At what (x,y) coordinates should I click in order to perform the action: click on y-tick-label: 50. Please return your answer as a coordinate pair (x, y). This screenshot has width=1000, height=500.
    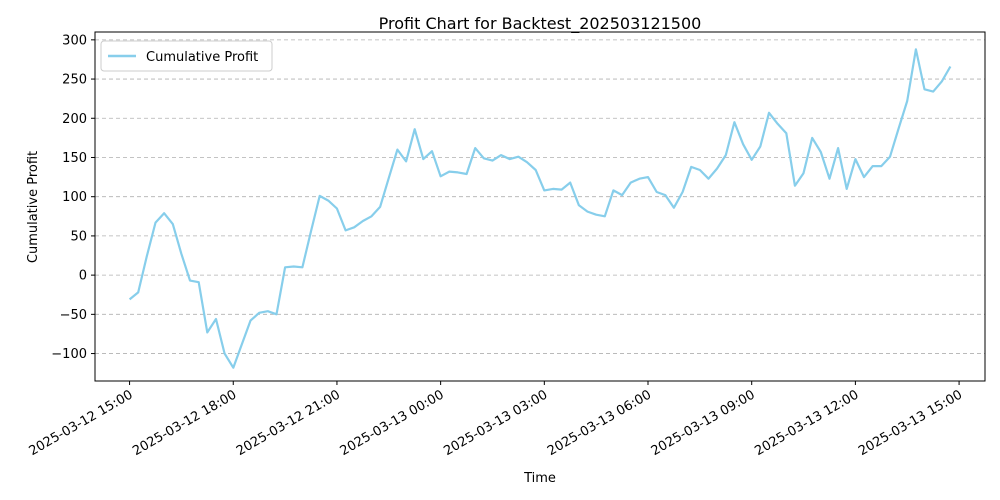
    Looking at the image, I should click on (78, 236).